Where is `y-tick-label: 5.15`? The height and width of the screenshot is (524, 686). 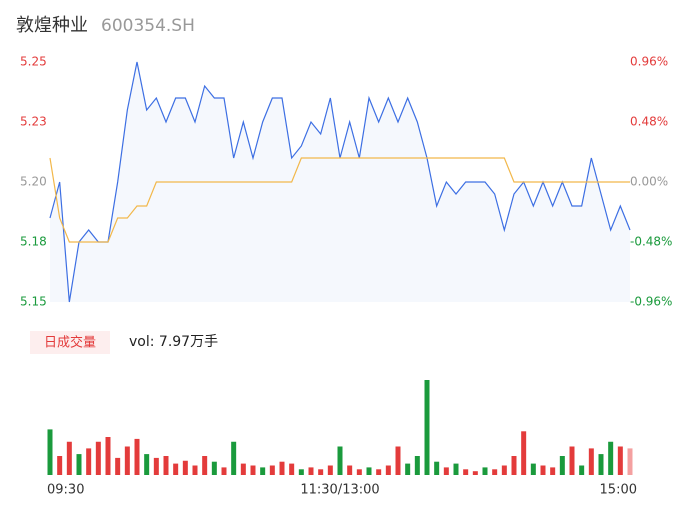 y-tick-label: 5.15 is located at coordinates (33, 302).